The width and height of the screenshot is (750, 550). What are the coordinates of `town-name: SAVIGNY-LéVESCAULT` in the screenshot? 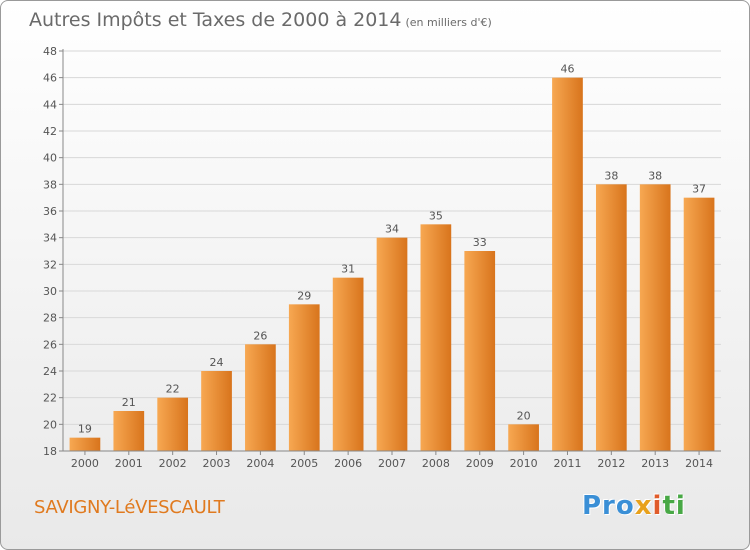 It's located at (129, 507).